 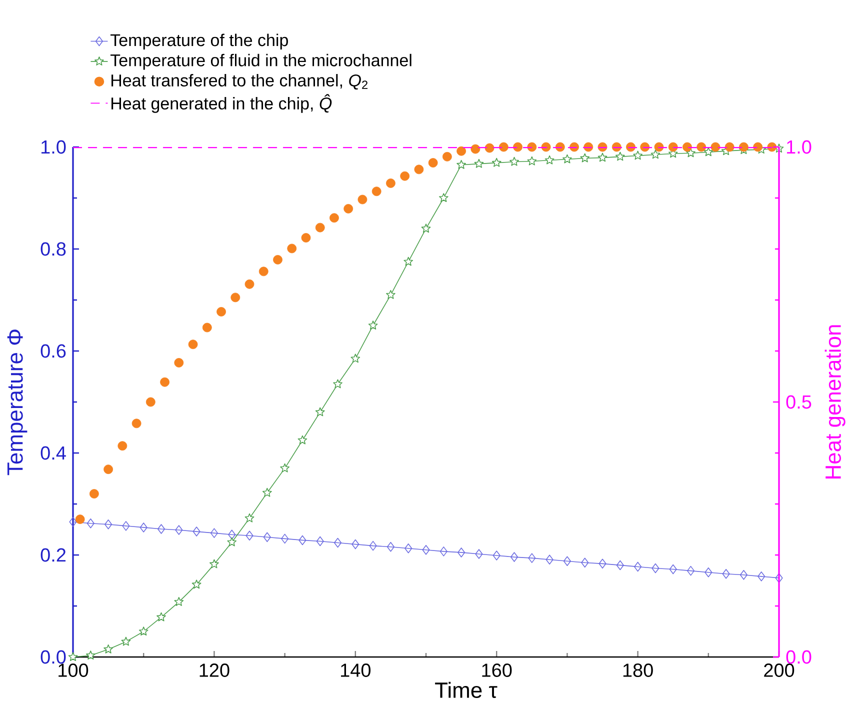 What do you see at coordinates (799, 402) in the screenshot?
I see `y2-tick-label: 0.5` at bounding box center [799, 402].